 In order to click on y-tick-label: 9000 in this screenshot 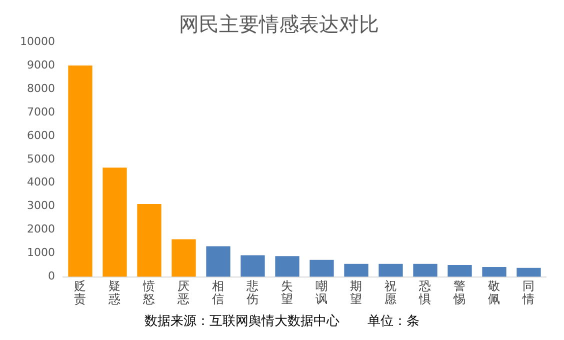, I will do `click(40, 65)`.